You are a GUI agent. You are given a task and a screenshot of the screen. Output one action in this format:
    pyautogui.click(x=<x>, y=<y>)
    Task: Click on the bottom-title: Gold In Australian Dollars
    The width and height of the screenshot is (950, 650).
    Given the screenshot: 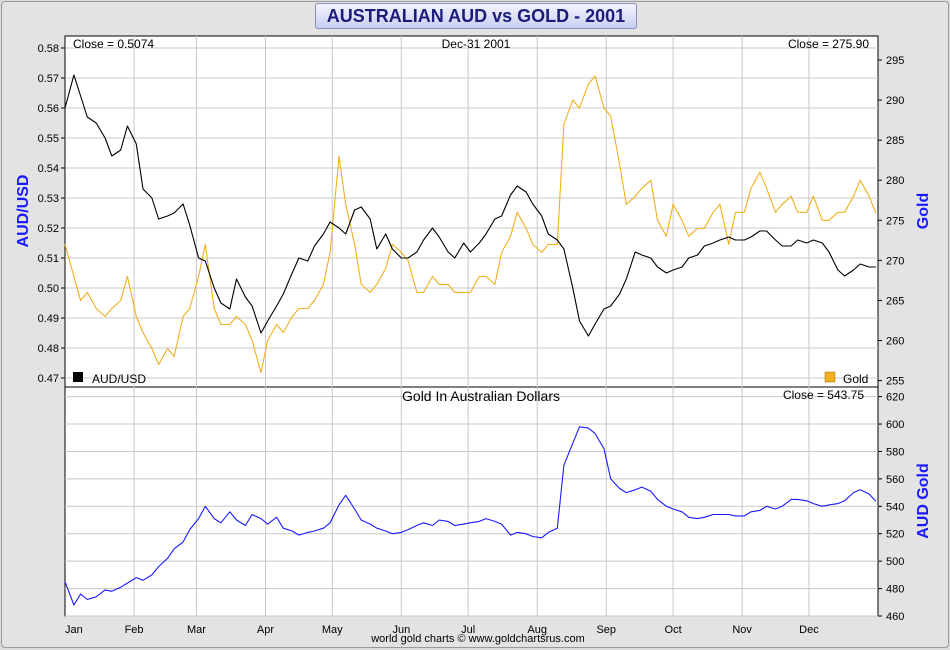 What is the action you would take?
    pyautogui.click(x=481, y=396)
    